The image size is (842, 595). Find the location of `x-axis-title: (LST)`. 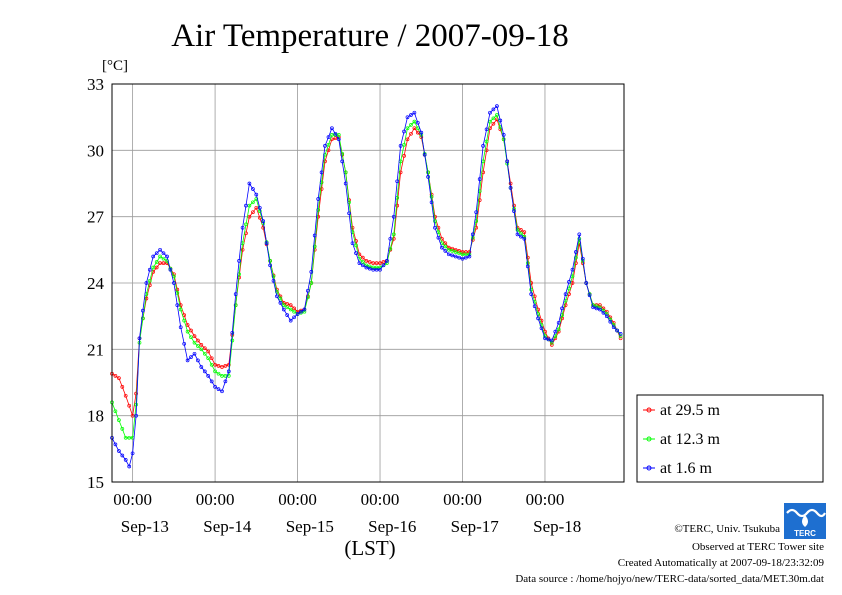

x-axis-title: (LST) is located at coordinates (369, 548).